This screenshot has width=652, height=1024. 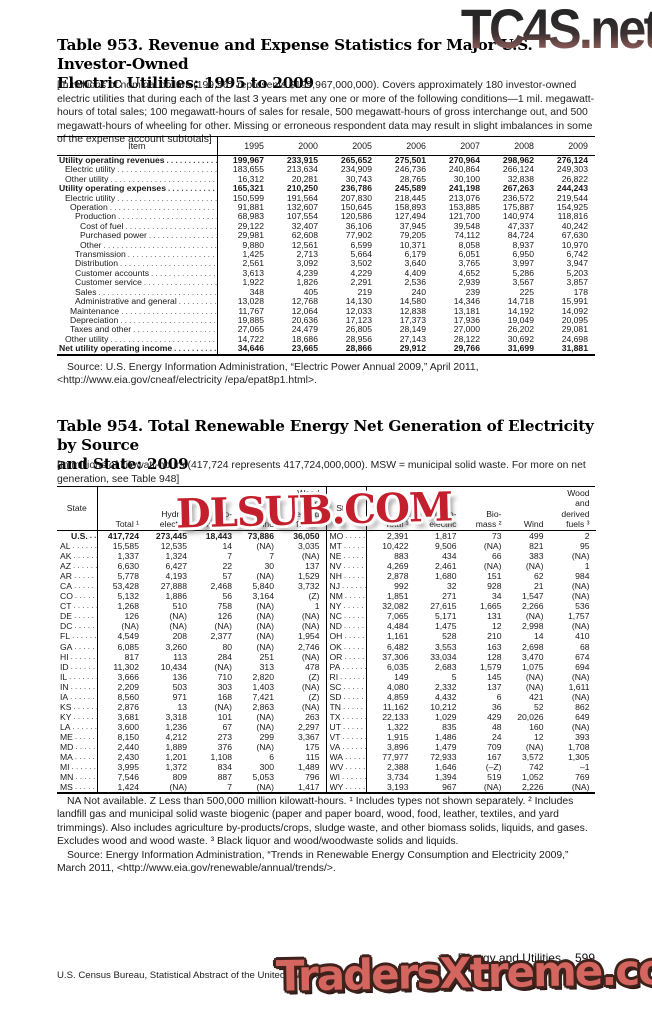 I want to click on value-cell: 158,893, so click(x=410, y=207).